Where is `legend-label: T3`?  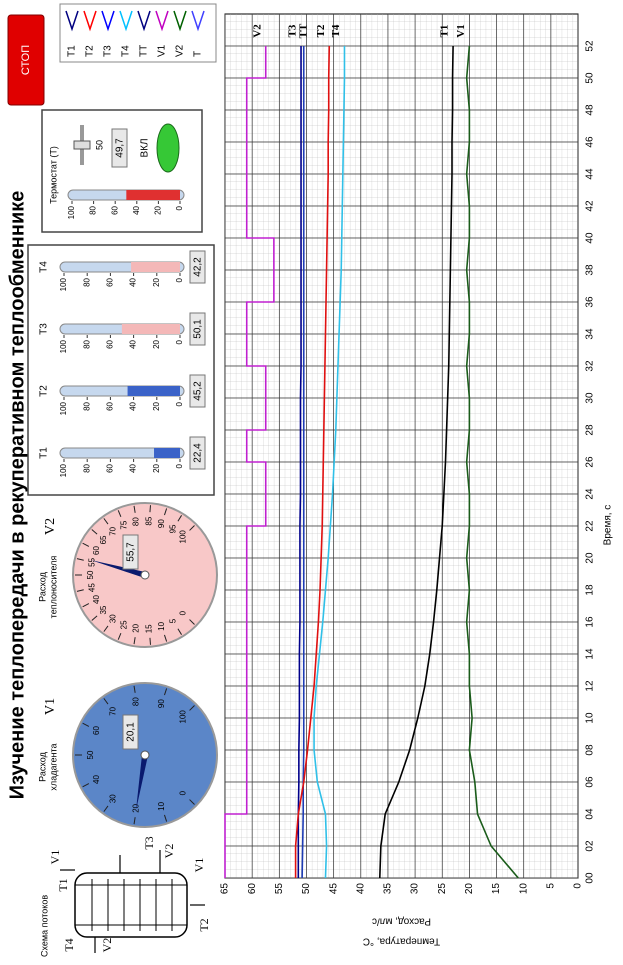
legend-label: T3 is located at coordinates (108, 51).